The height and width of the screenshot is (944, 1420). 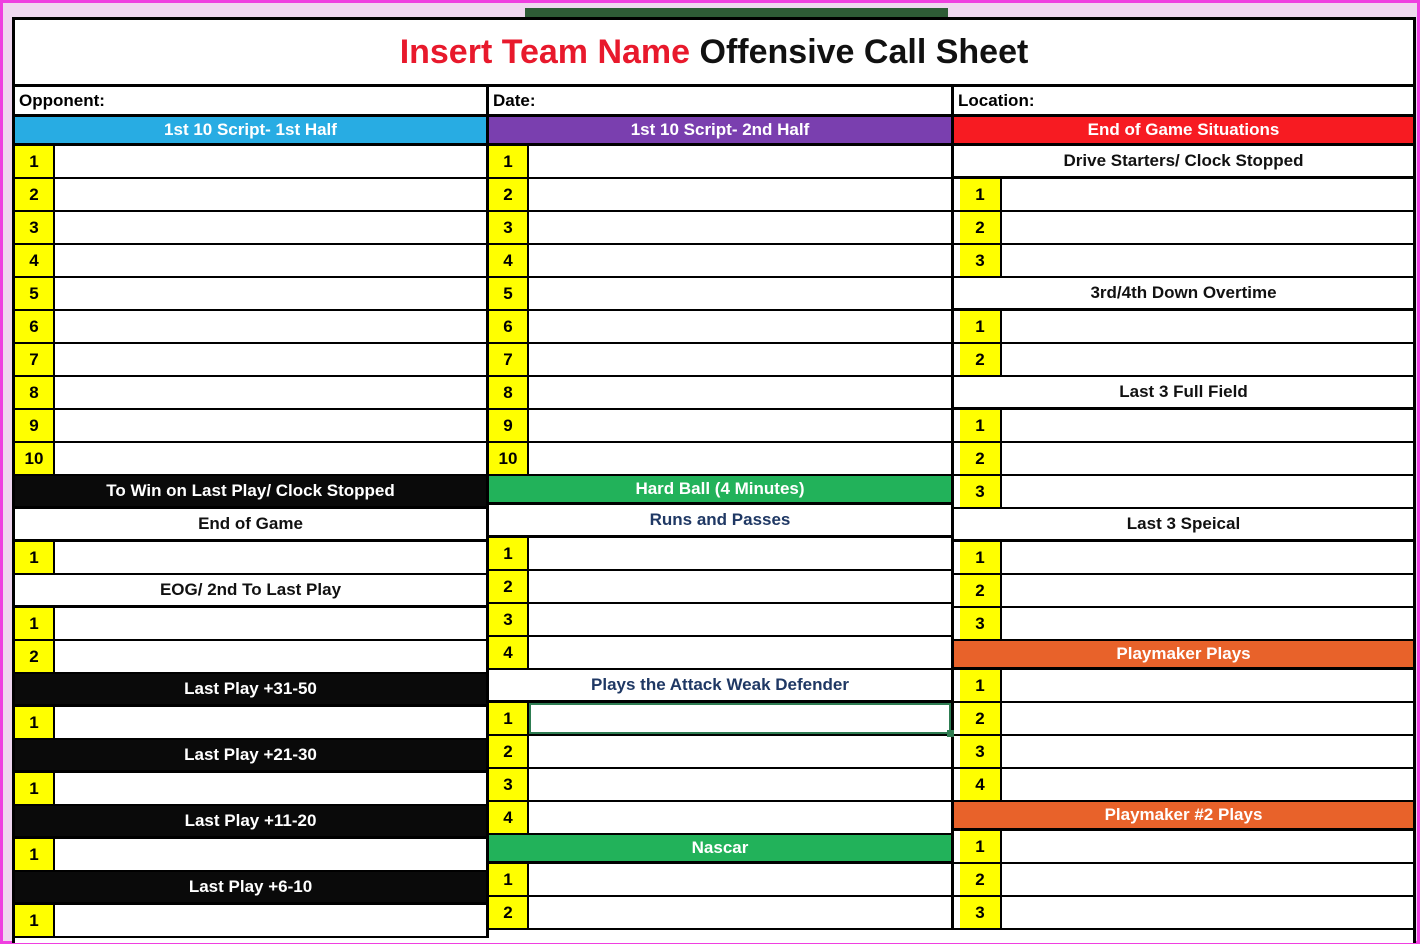 What do you see at coordinates (1183, 162) in the screenshot?
I see `section-header: Drive Starters/ Clock Stopped` at bounding box center [1183, 162].